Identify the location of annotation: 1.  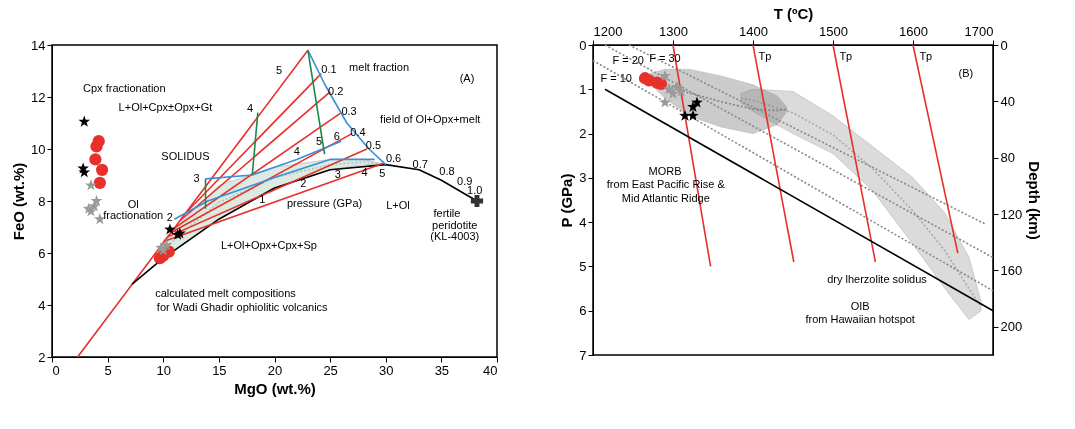
(262, 199).